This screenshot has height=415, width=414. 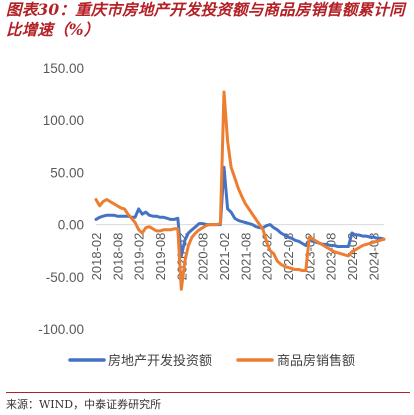 I want to click on source-divider, so click(x=208, y=392).